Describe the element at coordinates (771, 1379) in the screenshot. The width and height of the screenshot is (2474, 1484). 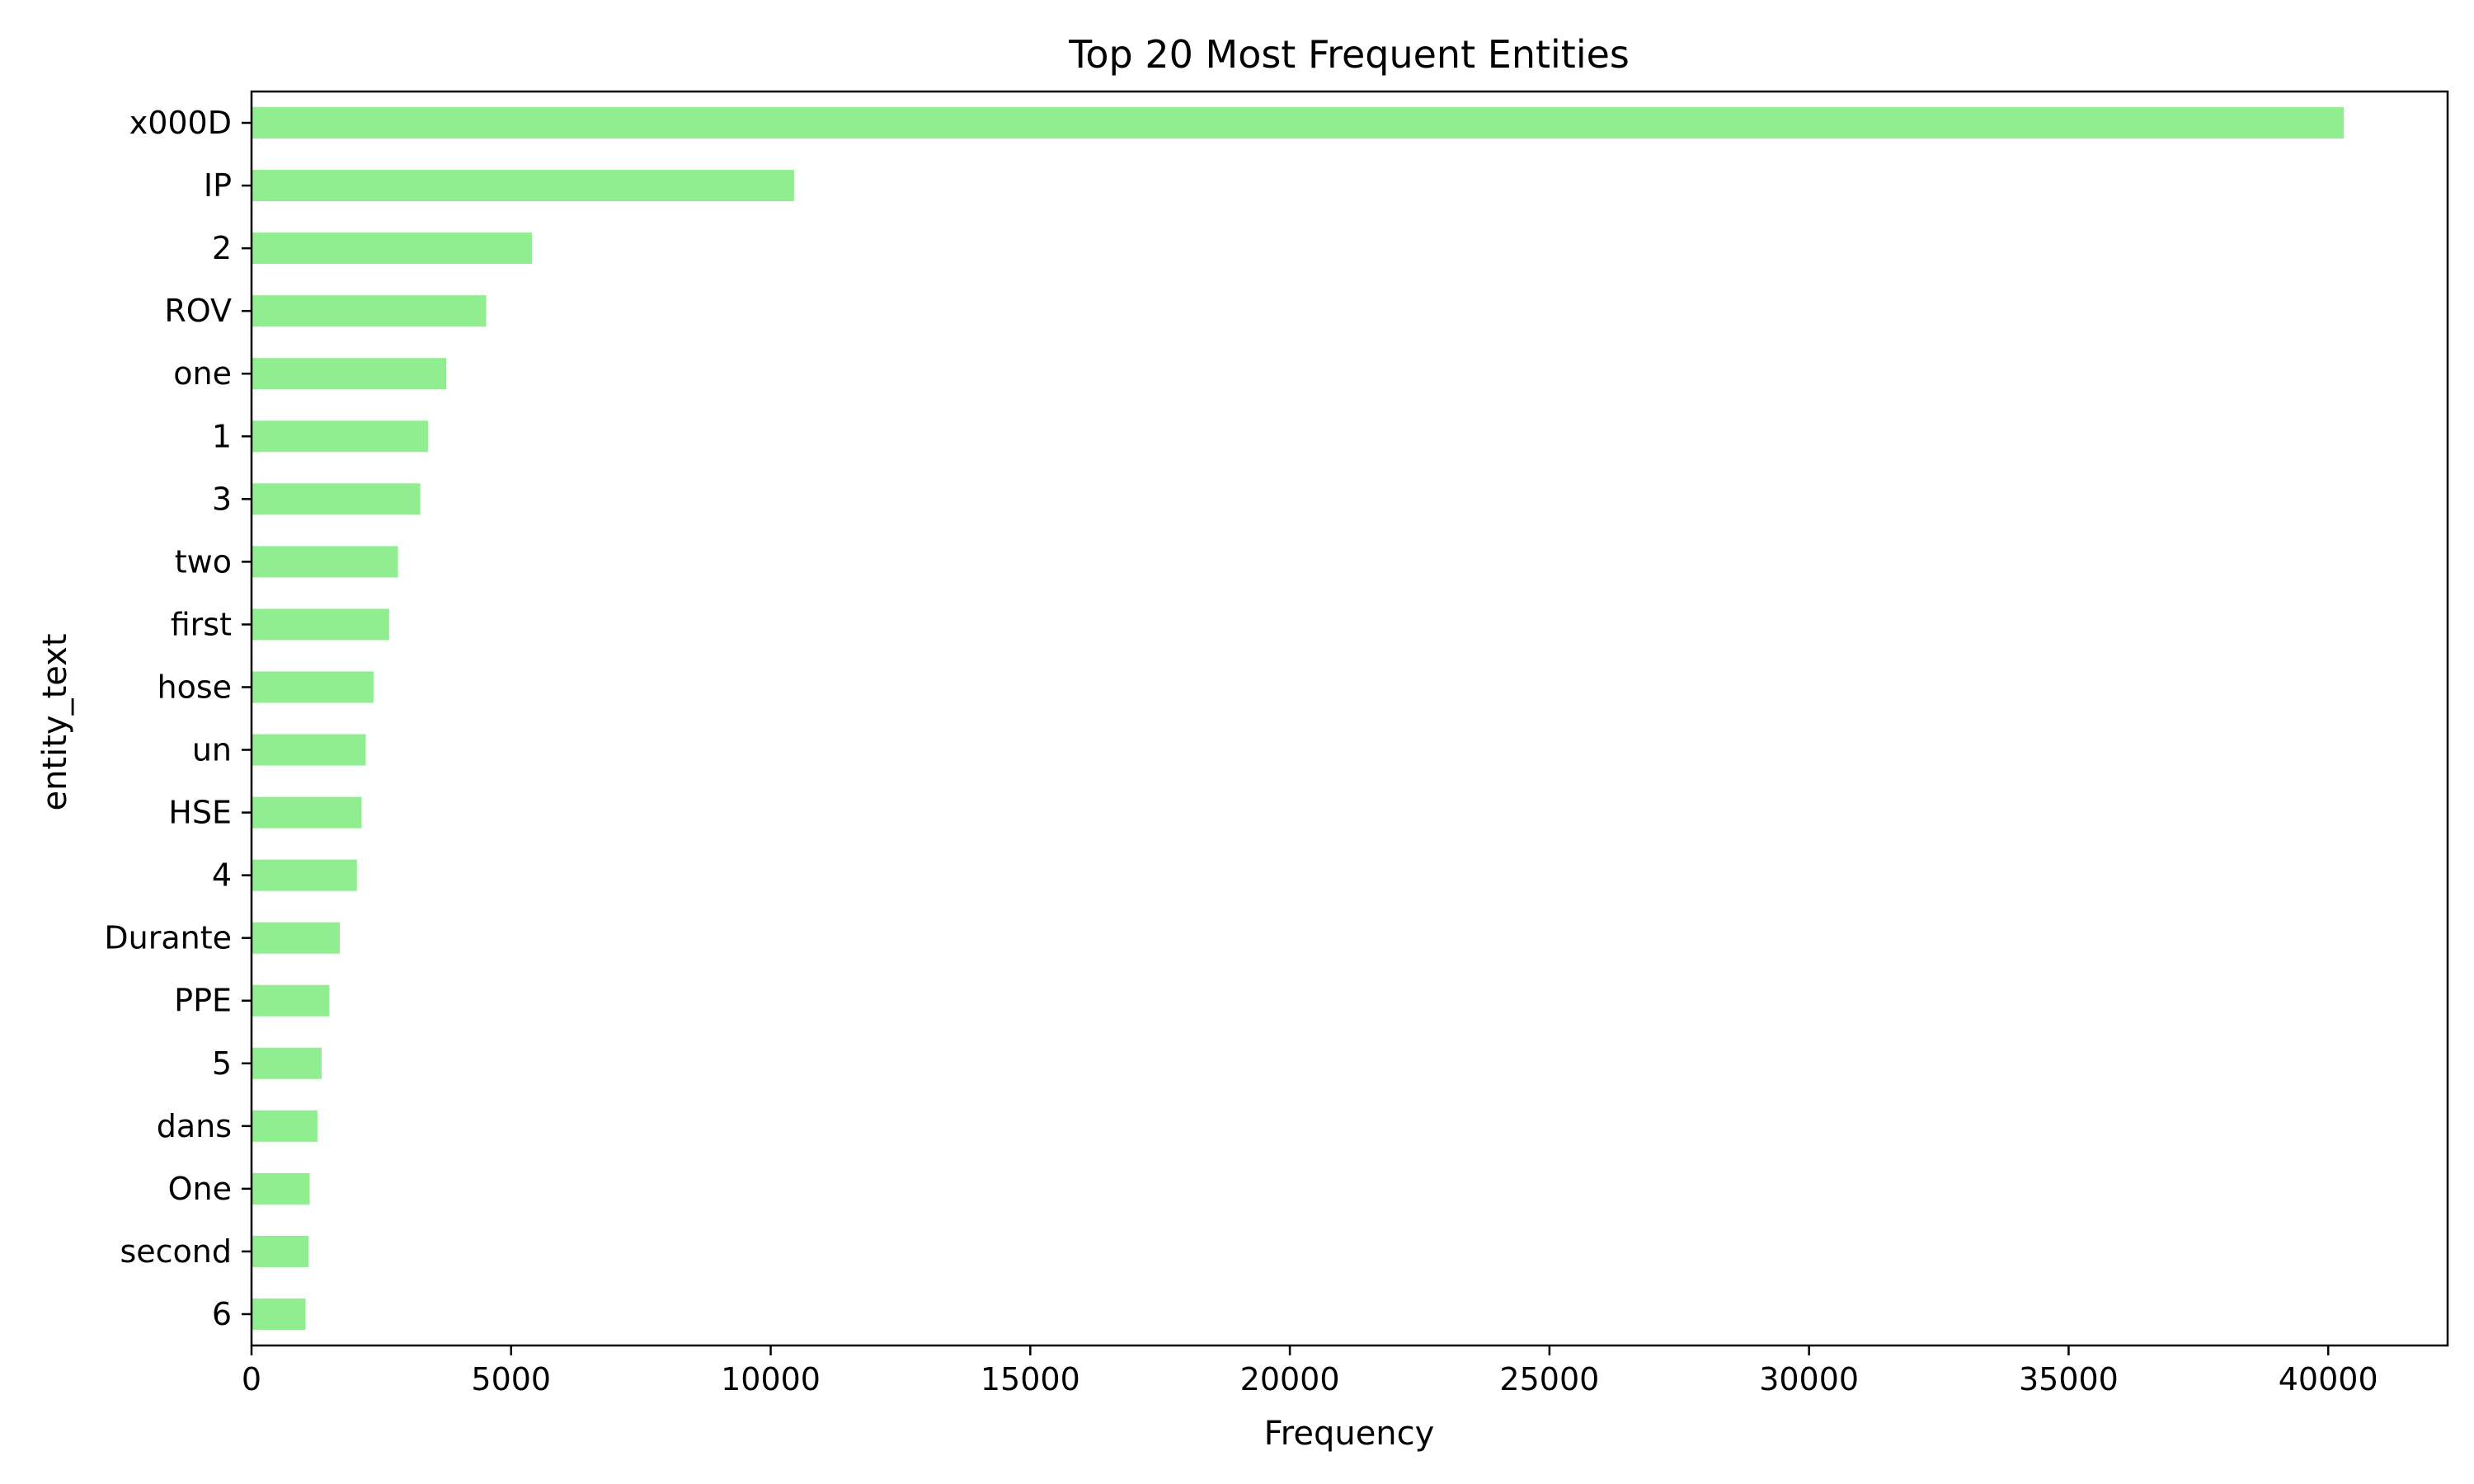
I see `x-tick-label: 10000` at that location.